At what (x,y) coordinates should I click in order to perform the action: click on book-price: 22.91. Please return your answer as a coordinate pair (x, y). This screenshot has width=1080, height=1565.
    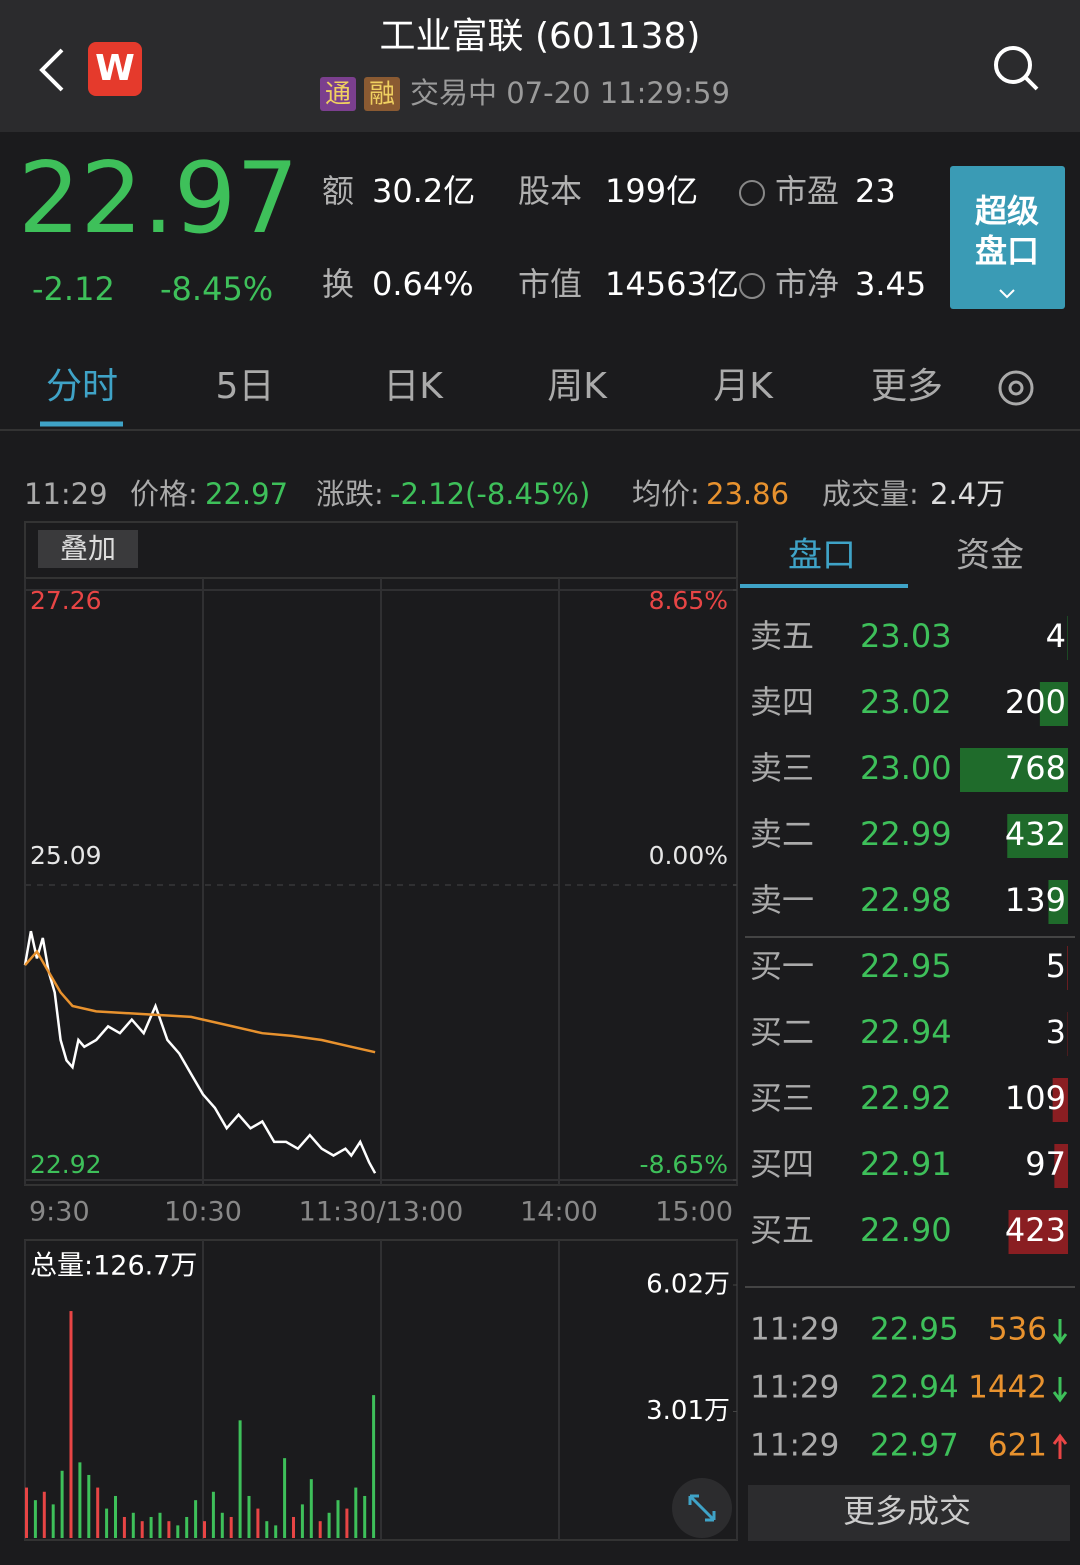
    Looking at the image, I should click on (906, 1164).